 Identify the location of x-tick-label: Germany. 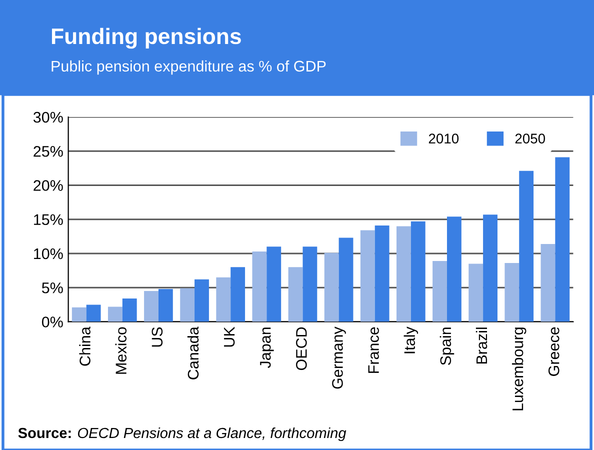
(339, 357).